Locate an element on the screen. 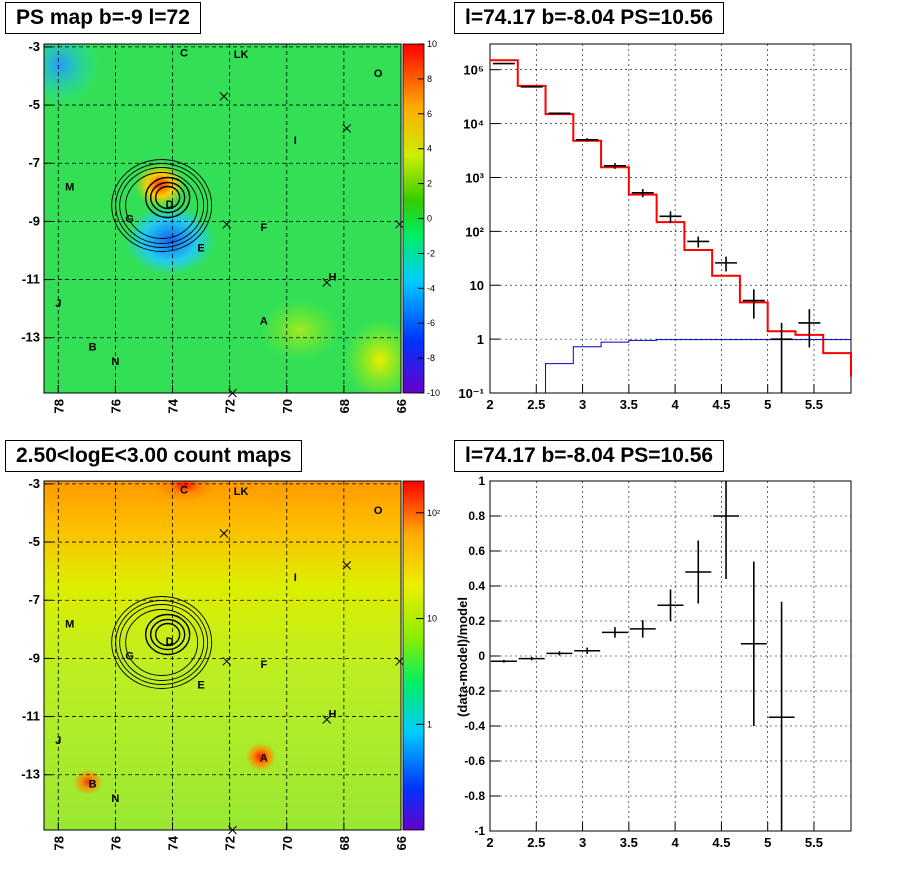 The image size is (898, 880). y-tick-label: 10⁻¹ is located at coordinates (471, 393).